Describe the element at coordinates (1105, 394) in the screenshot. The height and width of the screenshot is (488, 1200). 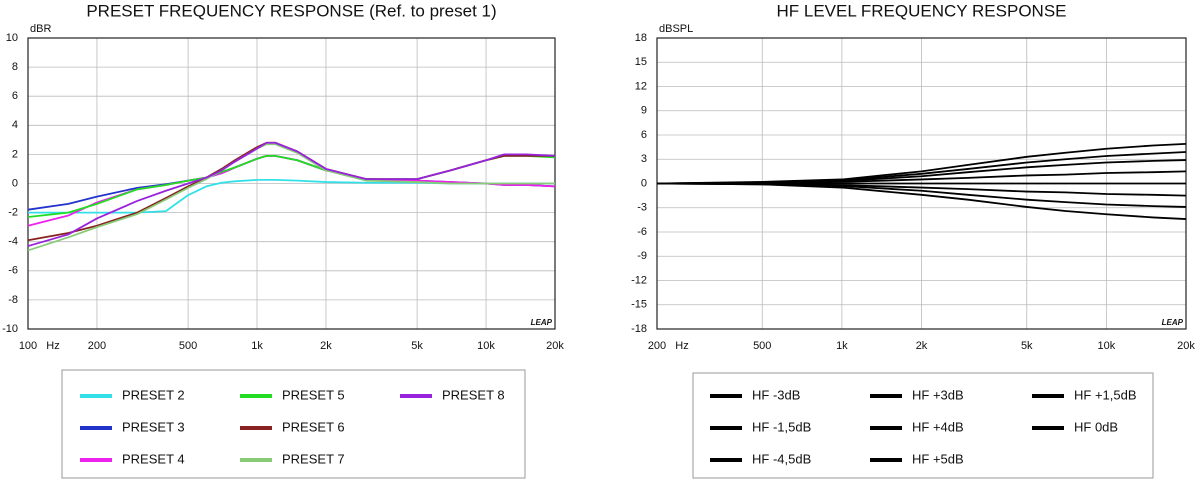
I see `legend-label: HF +1,5dB` at that location.